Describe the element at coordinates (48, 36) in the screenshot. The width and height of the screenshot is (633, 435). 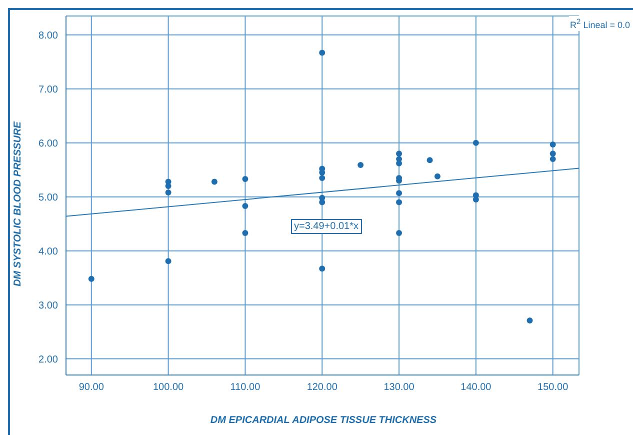
I see `y-tick-label: 8.00` at that location.